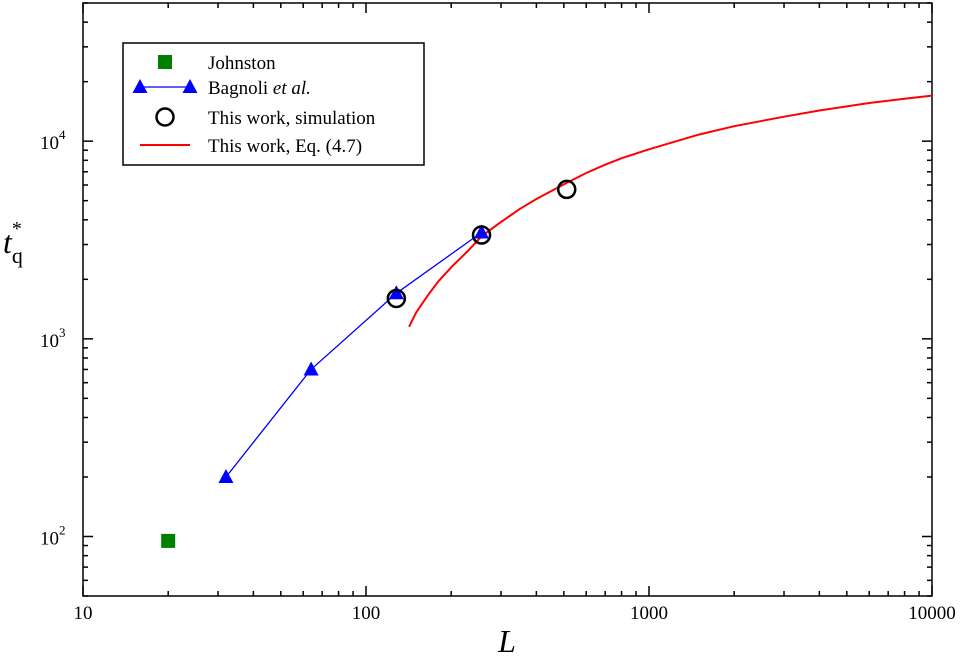 This screenshot has width=964, height=657. Describe the element at coordinates (62, 332) in the screenshot. I see `y-tick-exponent: 3` at that location.